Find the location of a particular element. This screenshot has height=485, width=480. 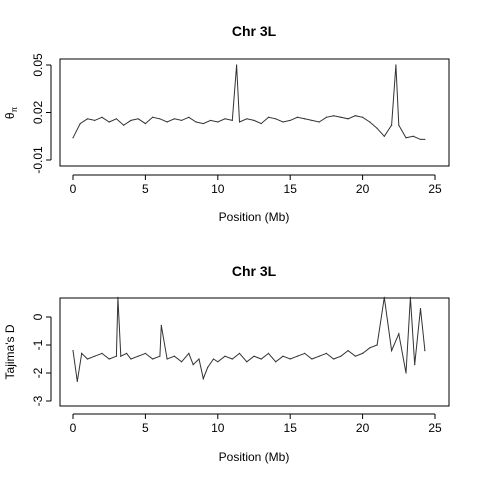

panel2-title: Chr 3L is located at coordinates (254, 271).